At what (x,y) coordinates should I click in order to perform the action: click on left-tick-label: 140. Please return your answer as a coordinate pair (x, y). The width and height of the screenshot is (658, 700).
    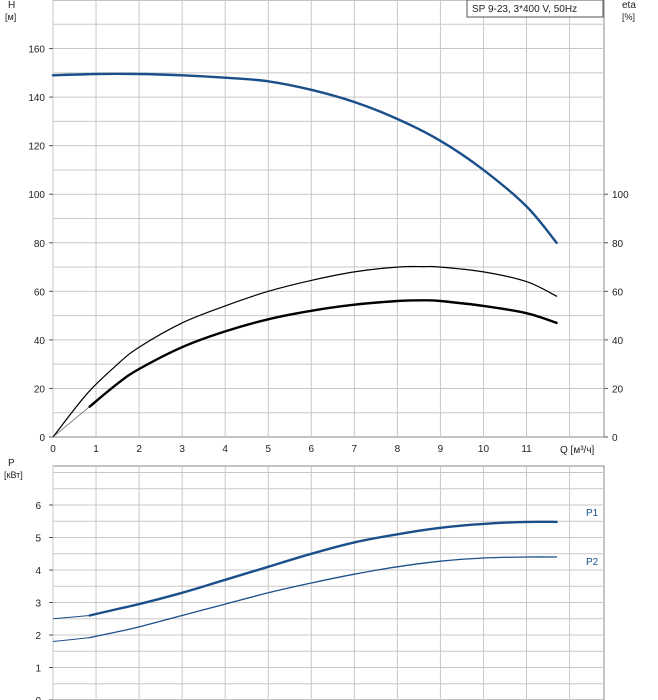
    Looking at the image, I should click on (36, 98).